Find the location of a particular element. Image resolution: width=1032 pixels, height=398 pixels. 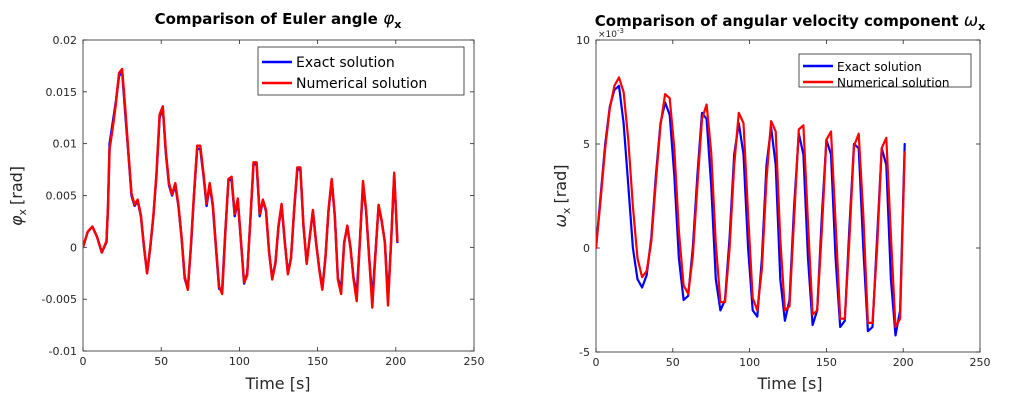

y-tick-label: 10 is located at coordinates (583, 40).